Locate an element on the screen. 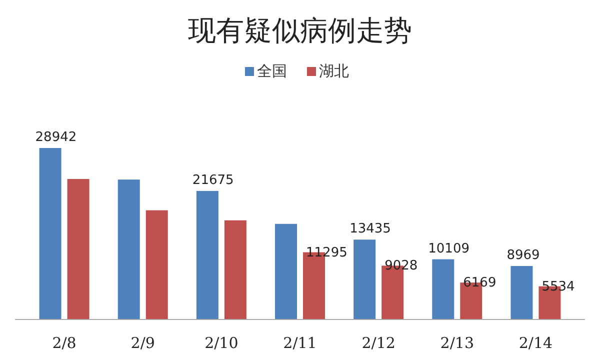  legend-label: 全国 is located at coordinates (272, 71).